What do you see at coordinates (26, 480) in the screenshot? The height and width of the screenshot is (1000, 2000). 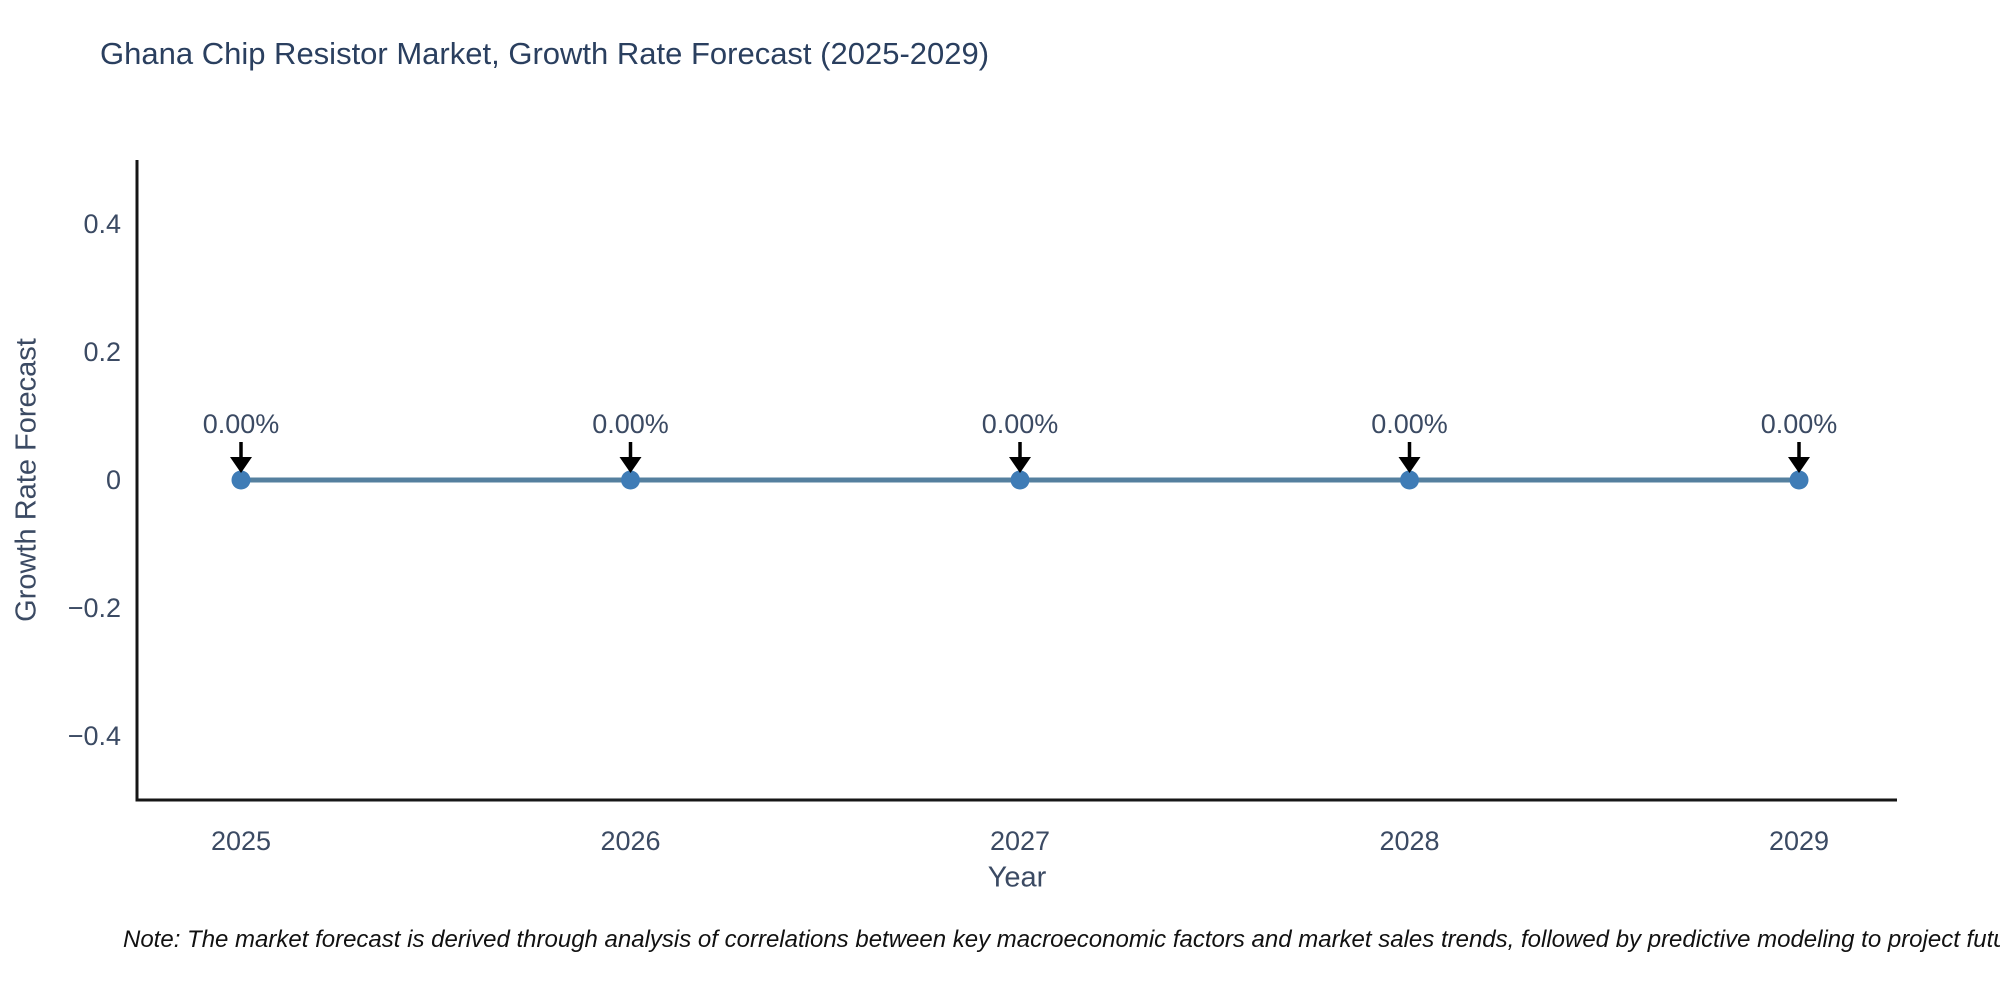 I see `y-axis-title: Growth Rate Forecast` at bounding box center [26, 480].